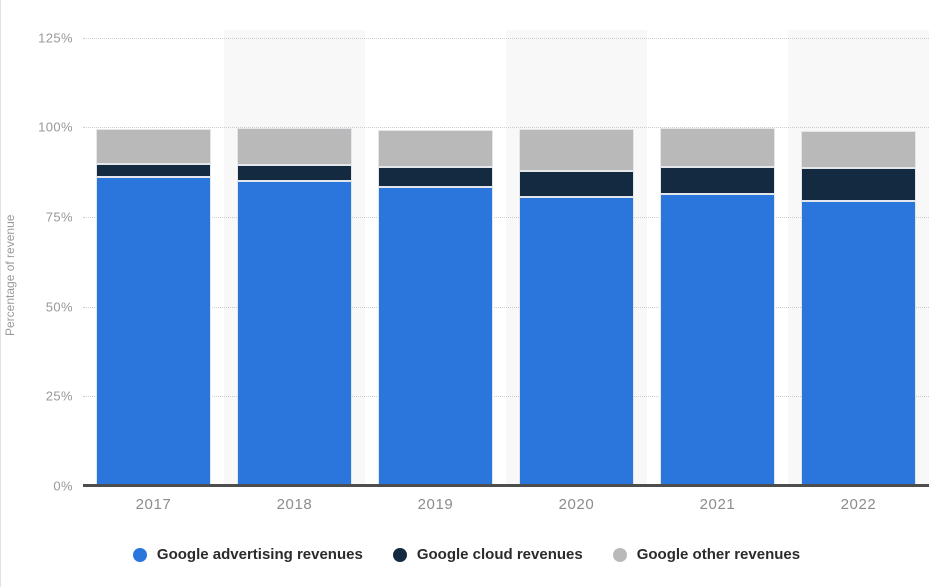 This screenshot has height=587, width=931. What do you see at coordinates (435, 336) in the screenshot?
I see `bar-segment-google-advertising-revenues-2019` at bounding box center [435, 336].